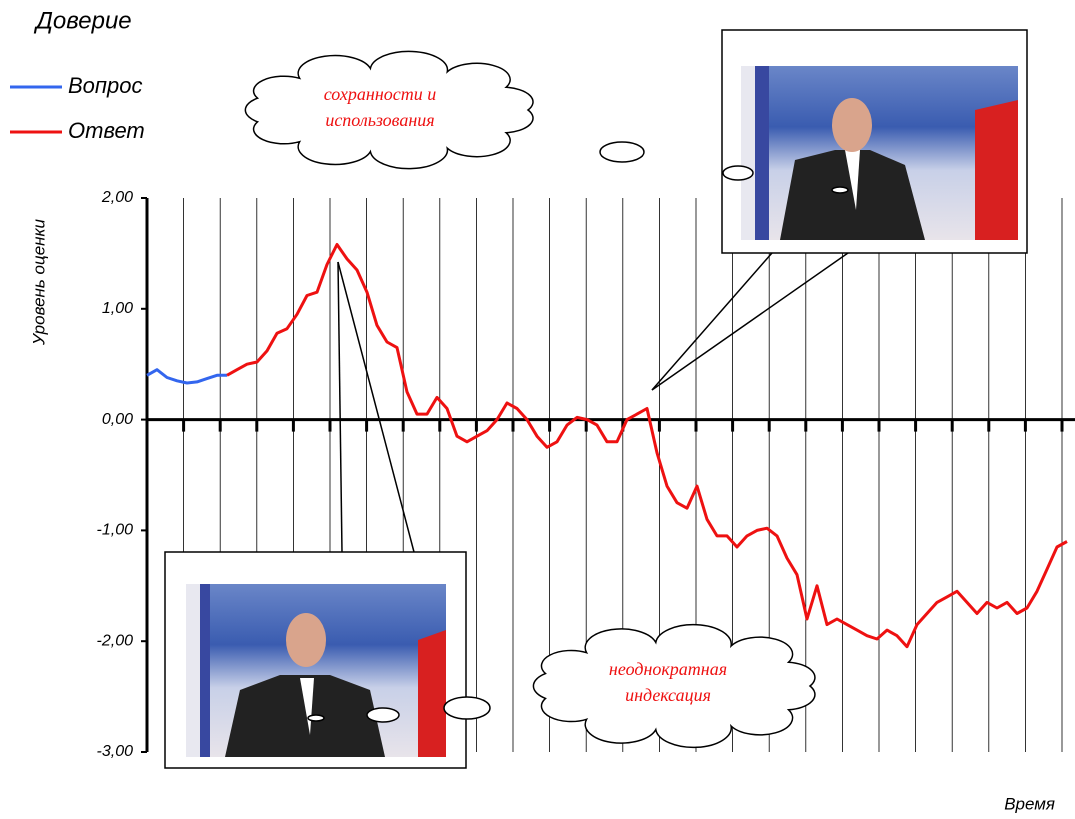 Image resolution: width=1075 pixels, height=819 pixels. Describe the element at coordinates (38, 282) in the screenshot. I see `y-axis-label: Уровень оценки` at that location.